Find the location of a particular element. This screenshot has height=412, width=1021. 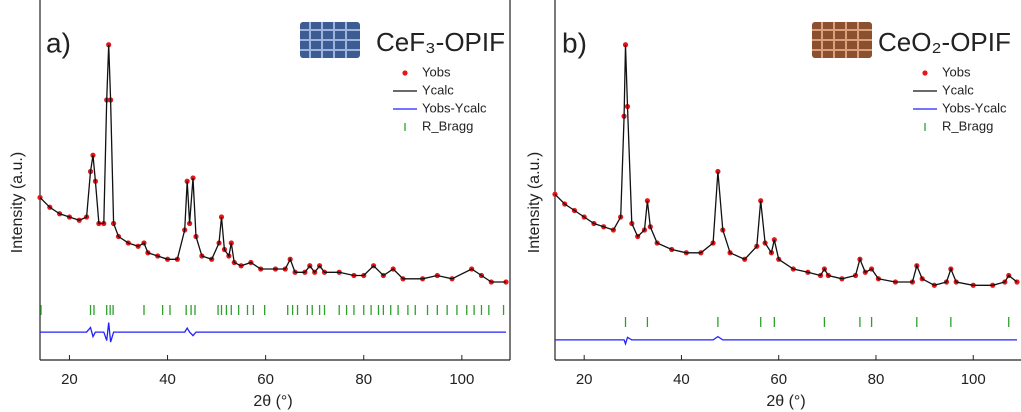

panel-label: b) is located at coordinates (574, 42).